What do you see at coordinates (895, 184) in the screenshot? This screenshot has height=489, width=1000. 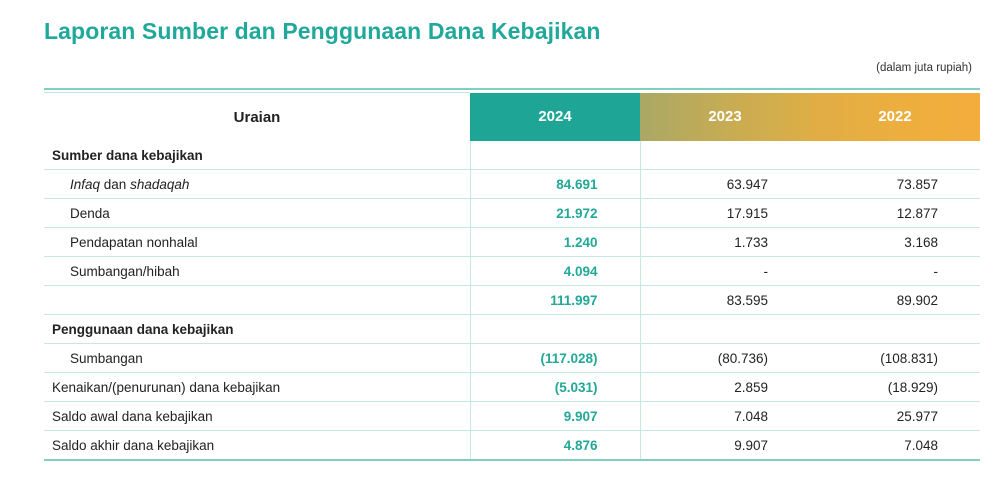 I see `value-2022: 73.857` at bounding box center [895, 184].